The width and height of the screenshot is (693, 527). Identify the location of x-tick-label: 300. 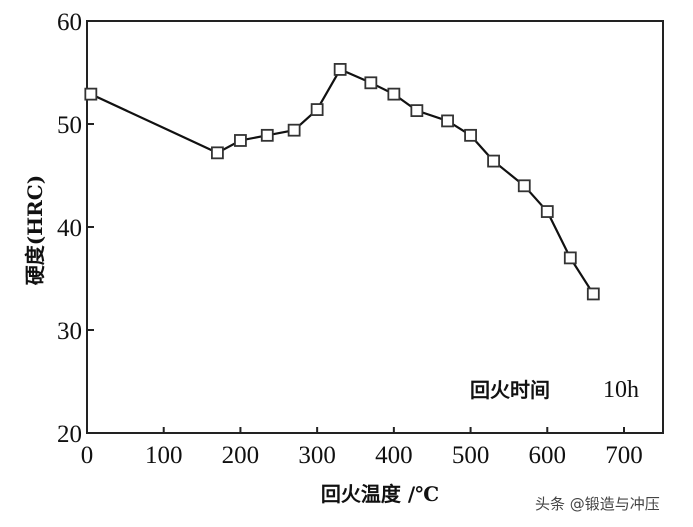
(317, 455).